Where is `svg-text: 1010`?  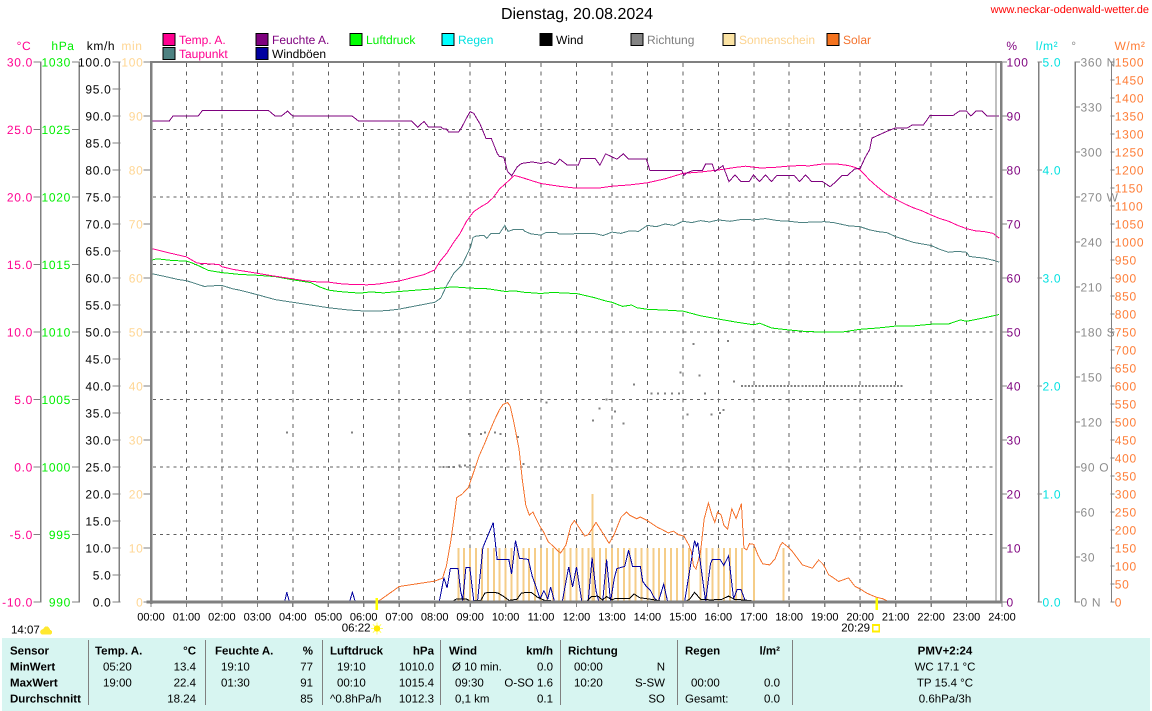 svg-text: 1010 is located at coordinates (57, 332).